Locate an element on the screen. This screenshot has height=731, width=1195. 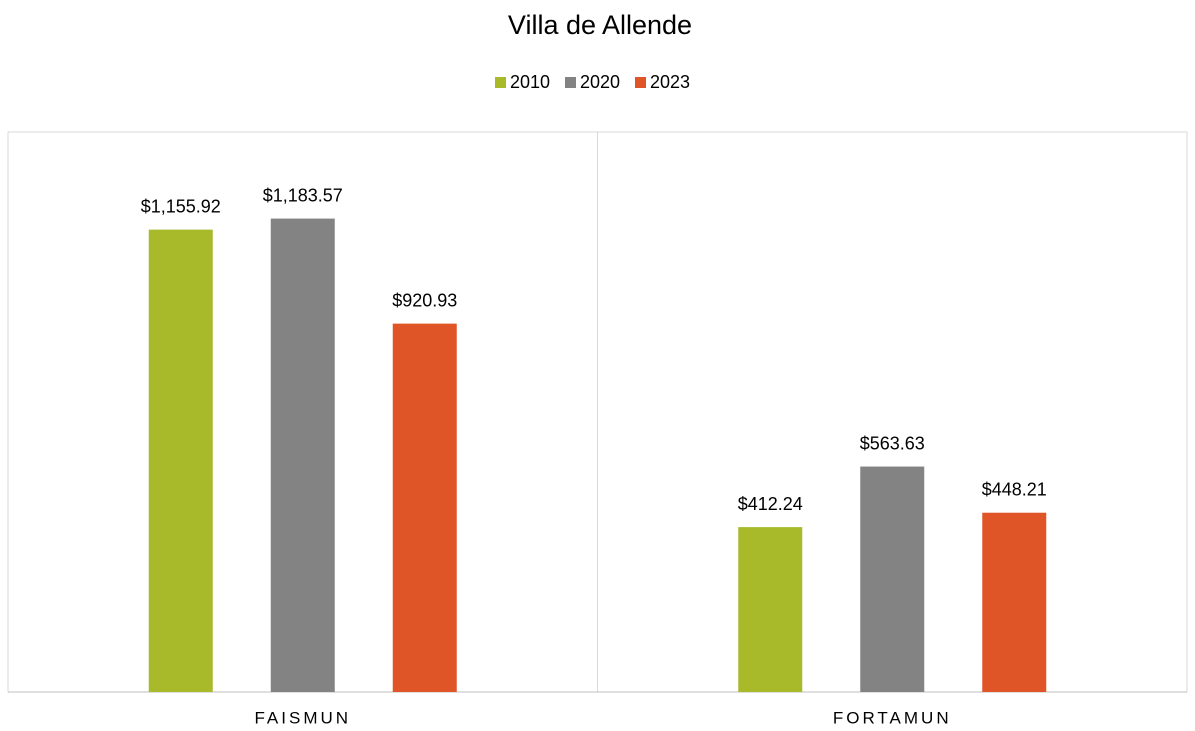
x-tick-label: FORTAMUN is located at coordinates (892, 717).